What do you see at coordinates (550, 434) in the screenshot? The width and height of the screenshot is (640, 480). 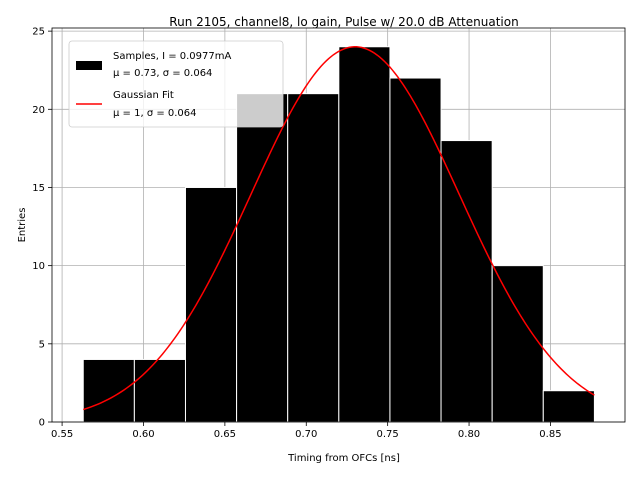 I see `x-tick-label: 0.85` at bounding box center [550, 434].